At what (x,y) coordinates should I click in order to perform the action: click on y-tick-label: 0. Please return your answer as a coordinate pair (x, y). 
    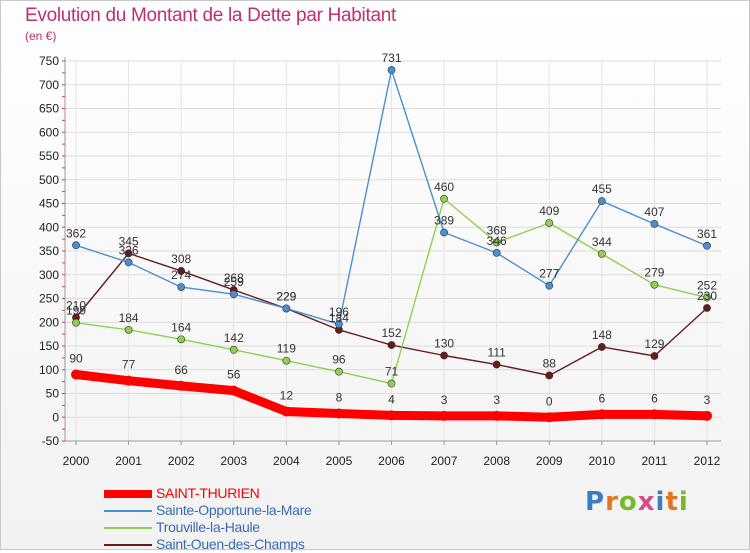
    Looking at the image, I should click on (55, 417).